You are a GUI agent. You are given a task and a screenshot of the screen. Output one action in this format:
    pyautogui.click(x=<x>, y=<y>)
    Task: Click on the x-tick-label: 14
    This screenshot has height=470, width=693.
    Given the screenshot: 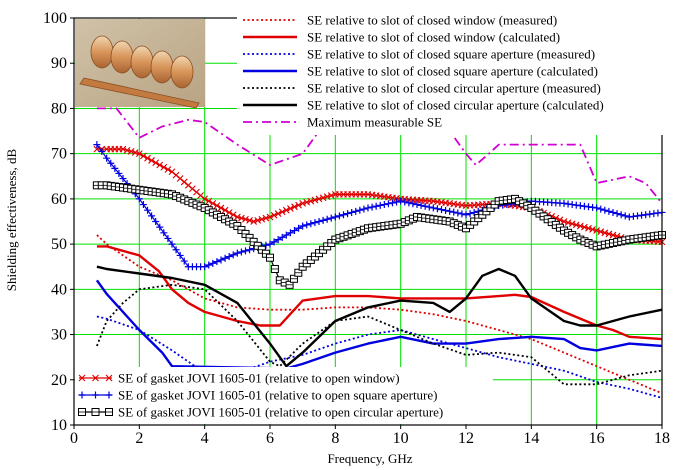 What is the action you would take?
    pyautogui.click(x=531, y=438)
    